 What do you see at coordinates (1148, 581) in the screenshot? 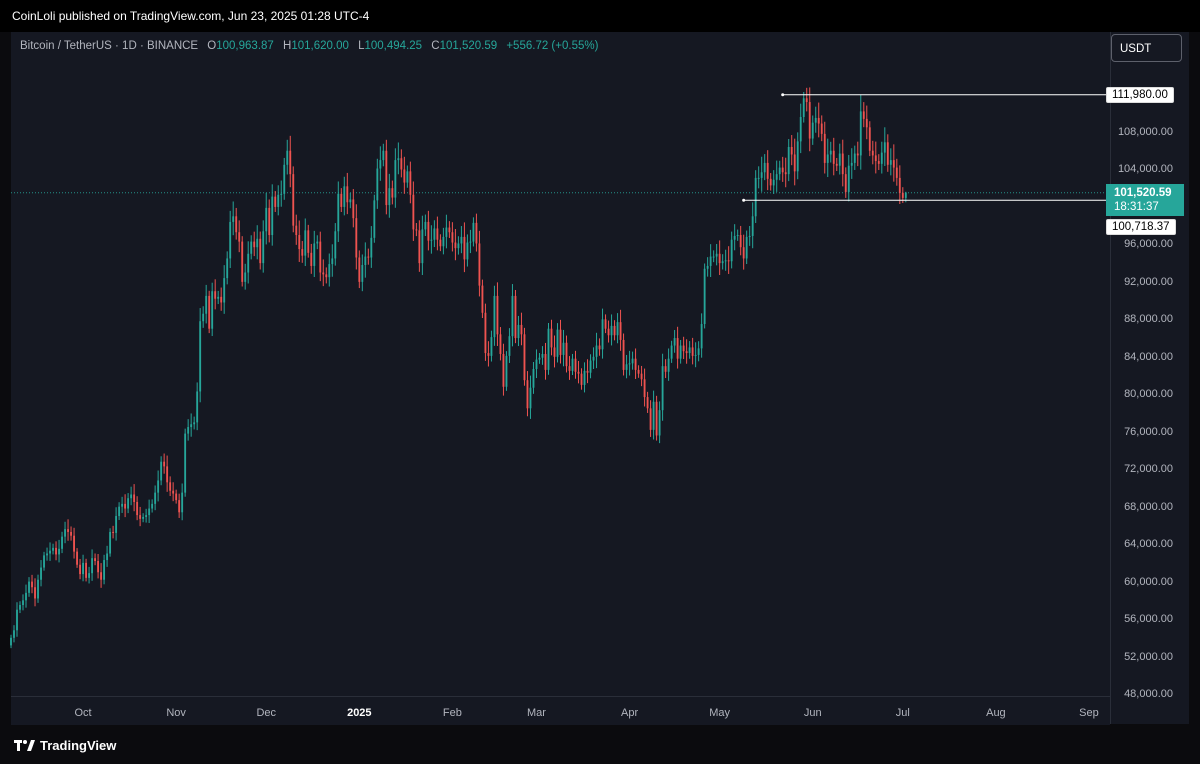
I see `y-tick-label: 60,000.00` at bounding box center [1148, 581].